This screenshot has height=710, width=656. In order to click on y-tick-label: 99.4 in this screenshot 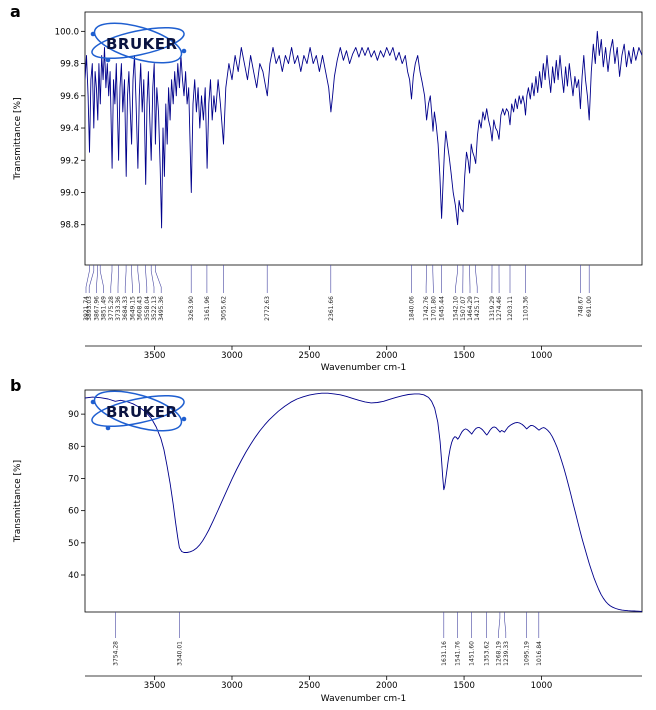, I will do `click(69, 129)`.